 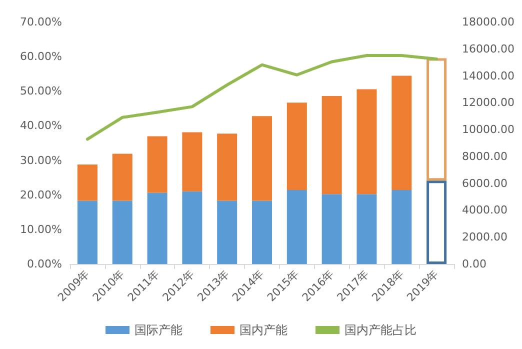 What do you see at coordinates (41, 91) in the screenshot?
I see `y-tick-label: 50.00%` at bounding box center [41, 91].